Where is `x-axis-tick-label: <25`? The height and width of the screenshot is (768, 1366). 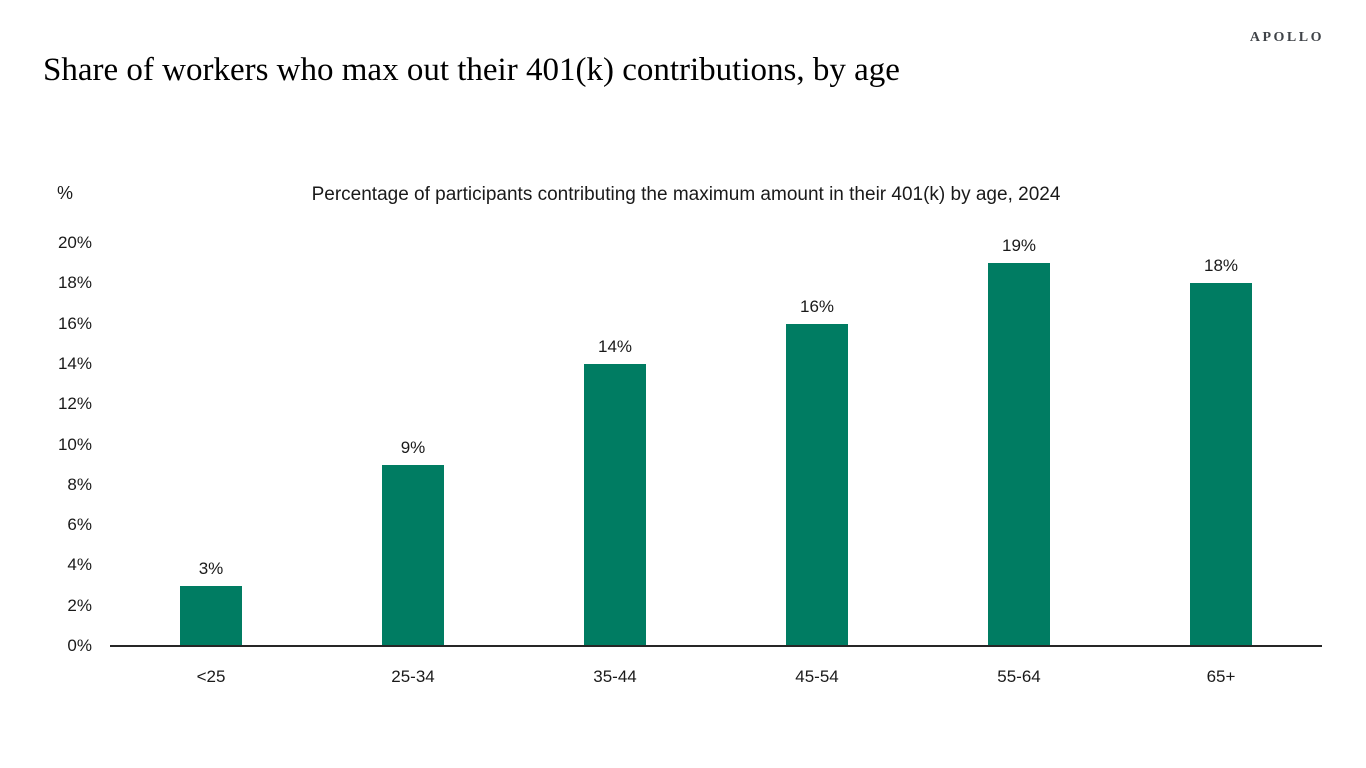
x-axis-tick-label: <25 is located at coordinates (211, 676).